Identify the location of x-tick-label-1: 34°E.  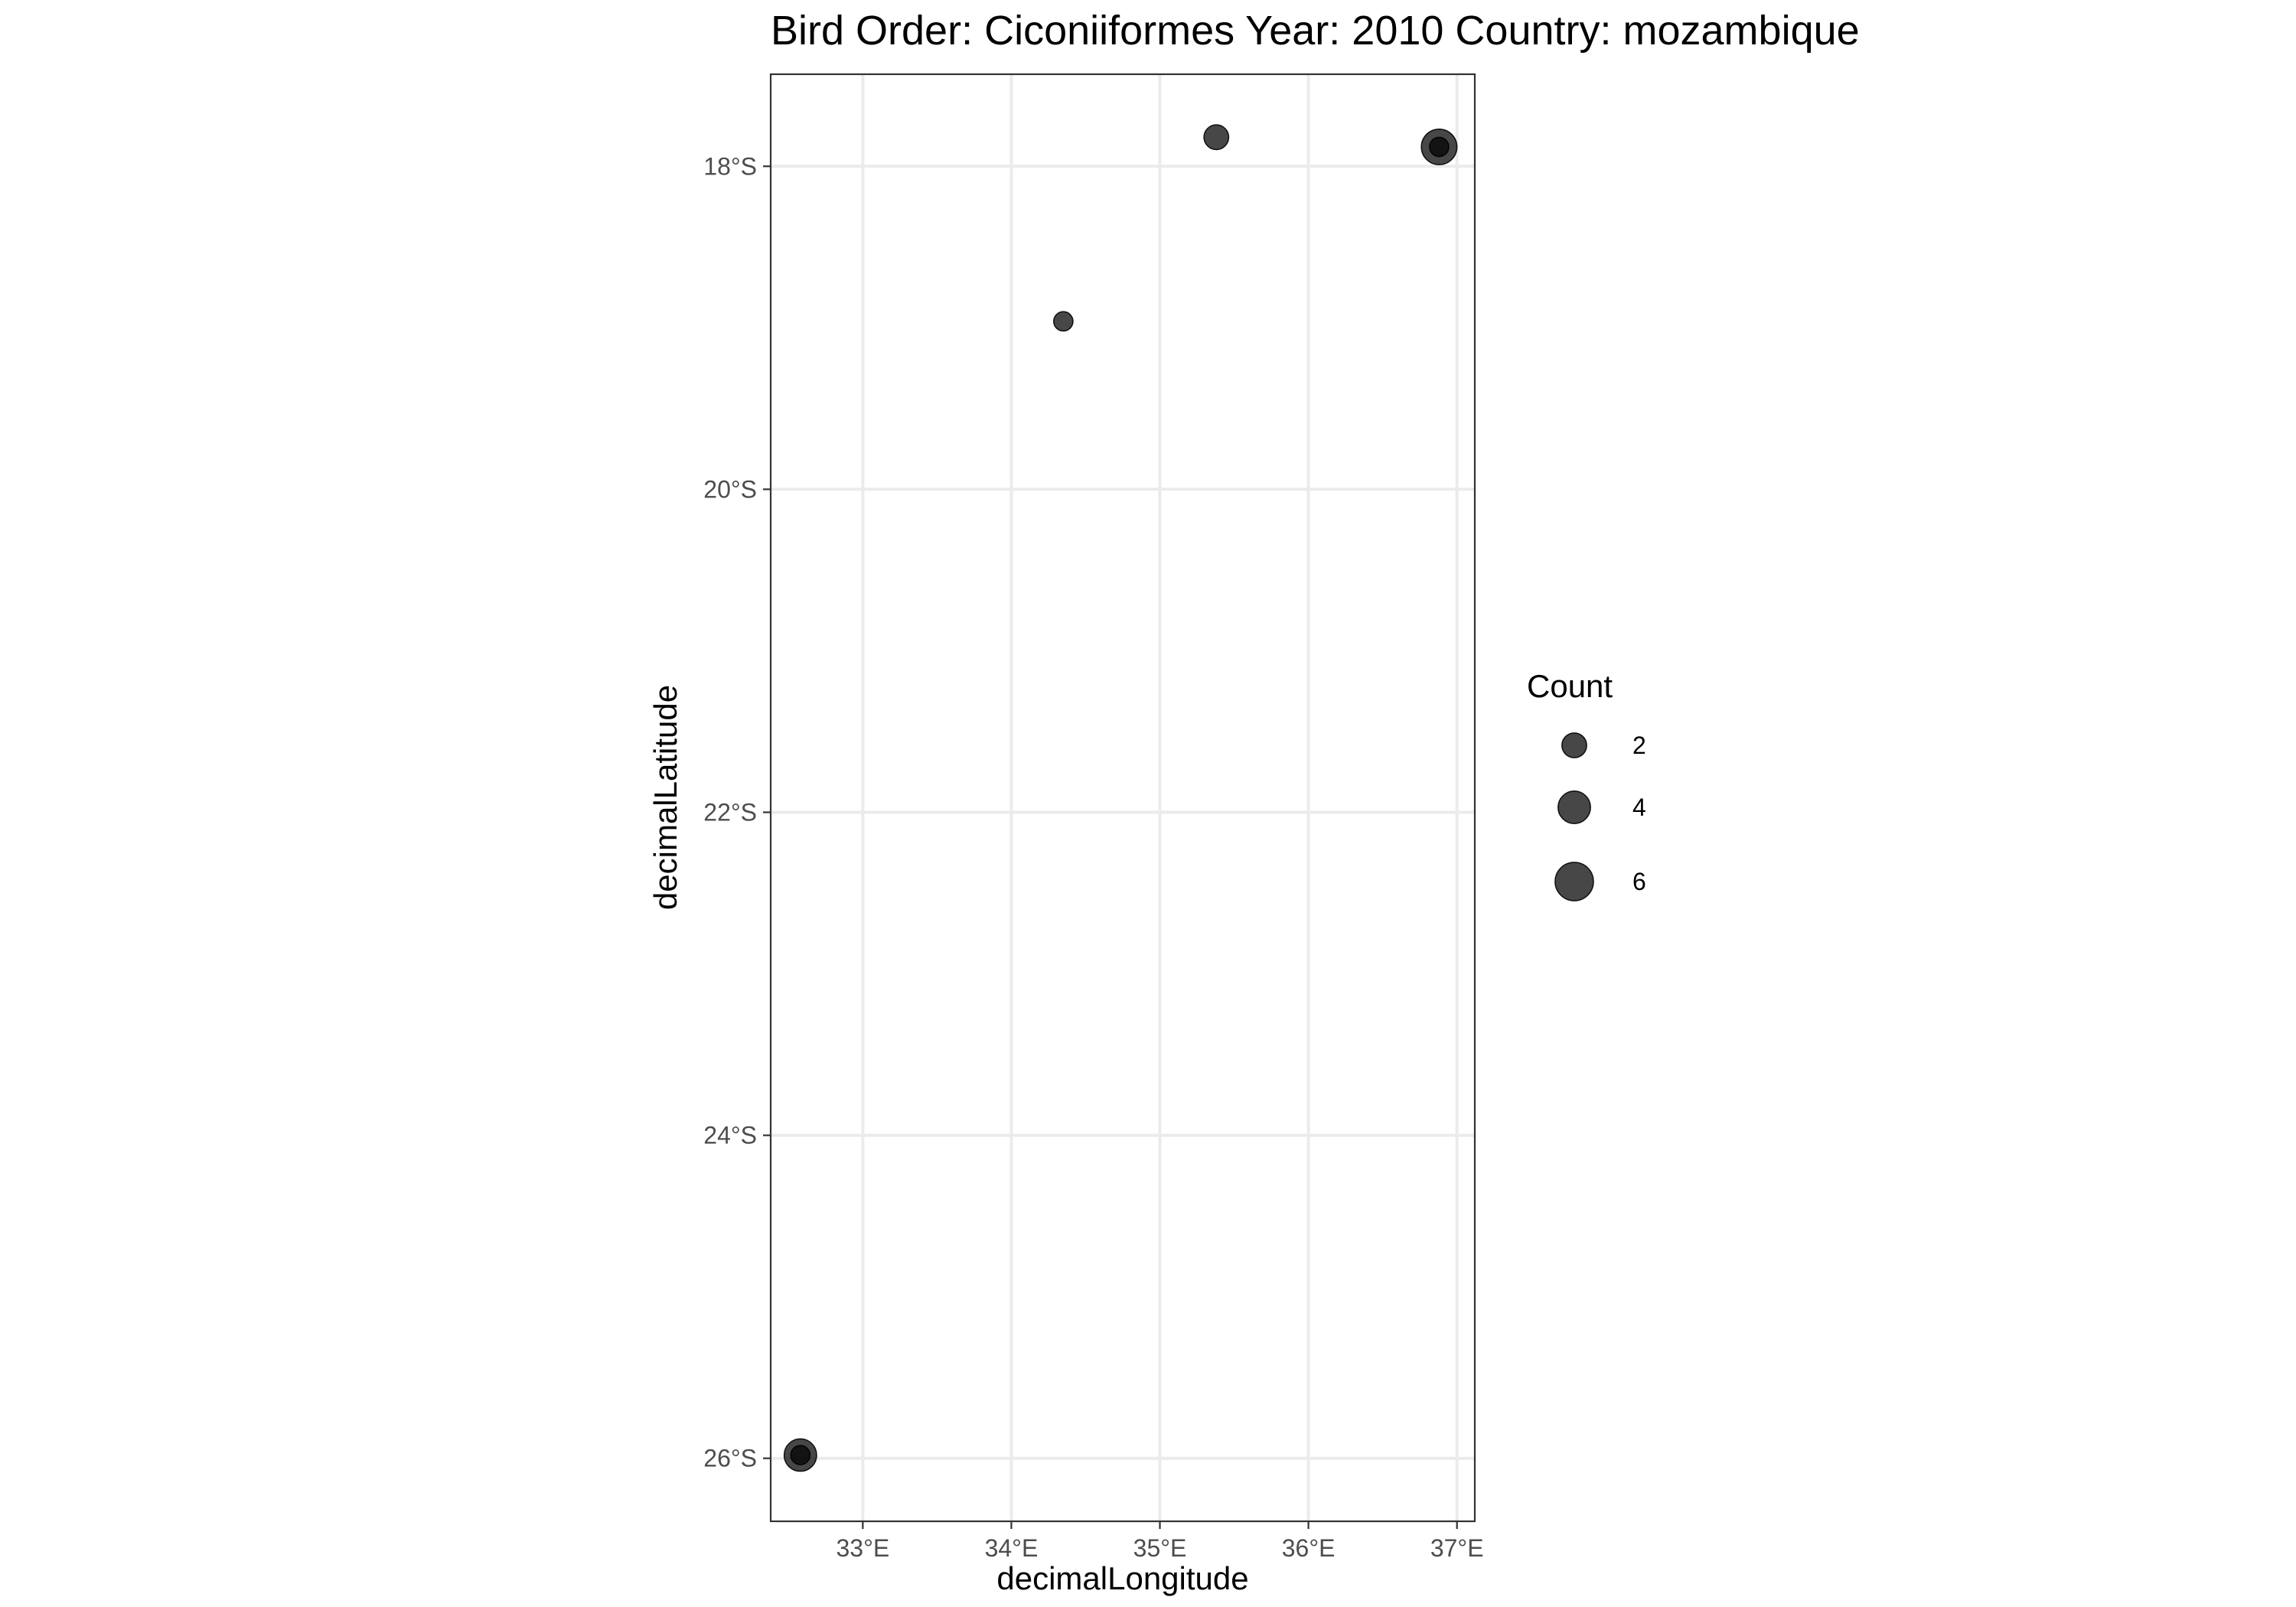
(1012, 1548).